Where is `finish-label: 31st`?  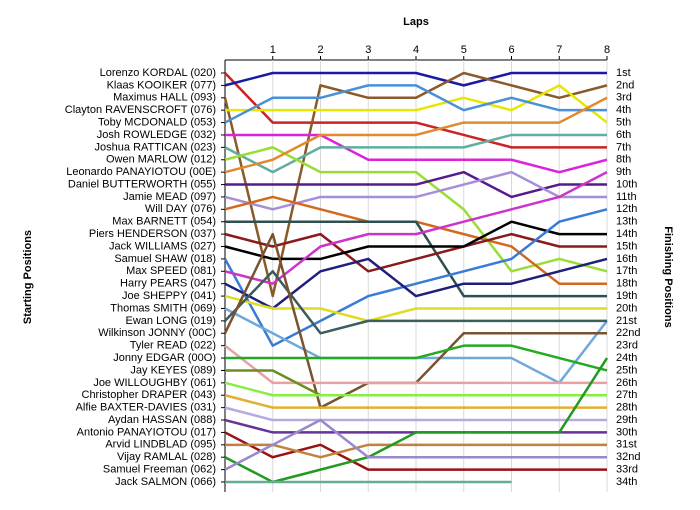 finish-label: 31st is located at coordinates (626, 445).